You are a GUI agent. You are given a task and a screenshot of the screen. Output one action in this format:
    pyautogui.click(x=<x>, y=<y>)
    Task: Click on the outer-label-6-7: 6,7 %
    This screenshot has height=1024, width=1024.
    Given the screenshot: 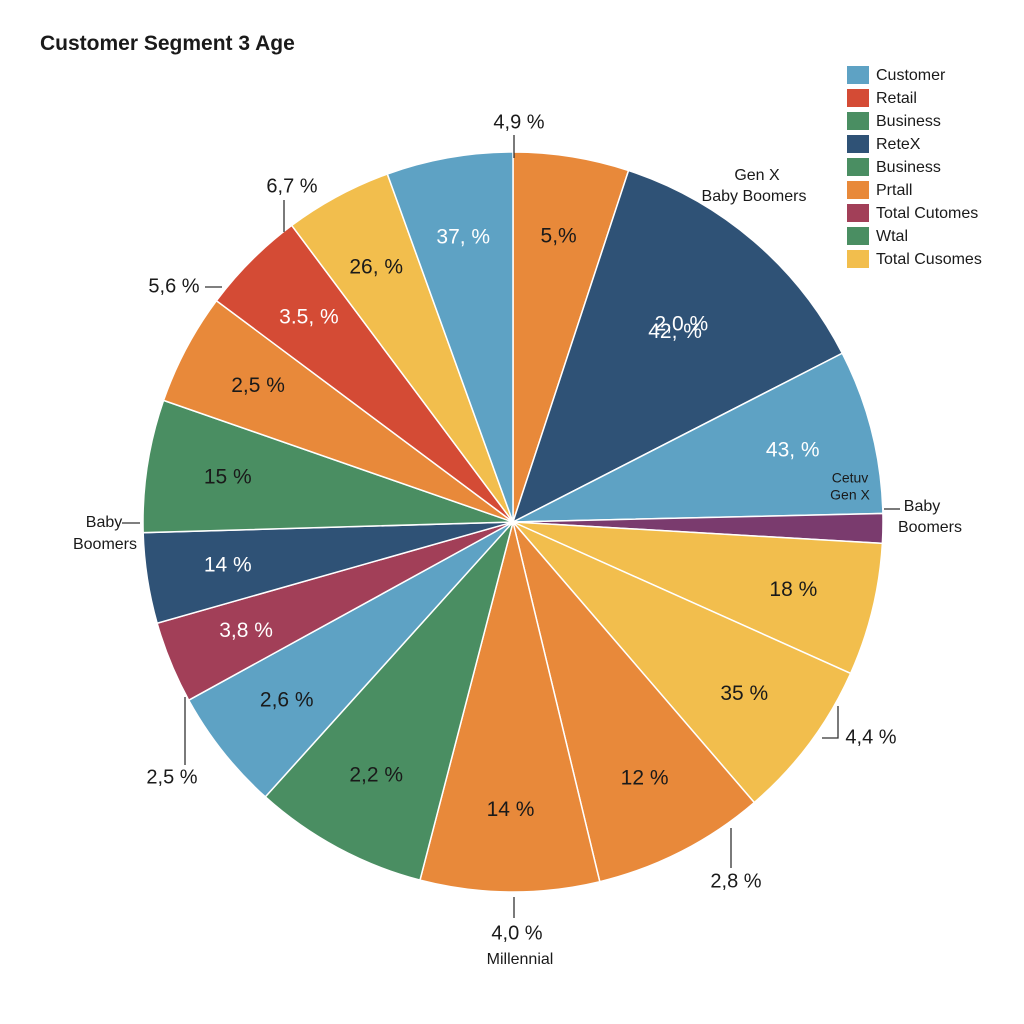 What is the action you would take?
    pyautogui.click(x=291, y=186)
    